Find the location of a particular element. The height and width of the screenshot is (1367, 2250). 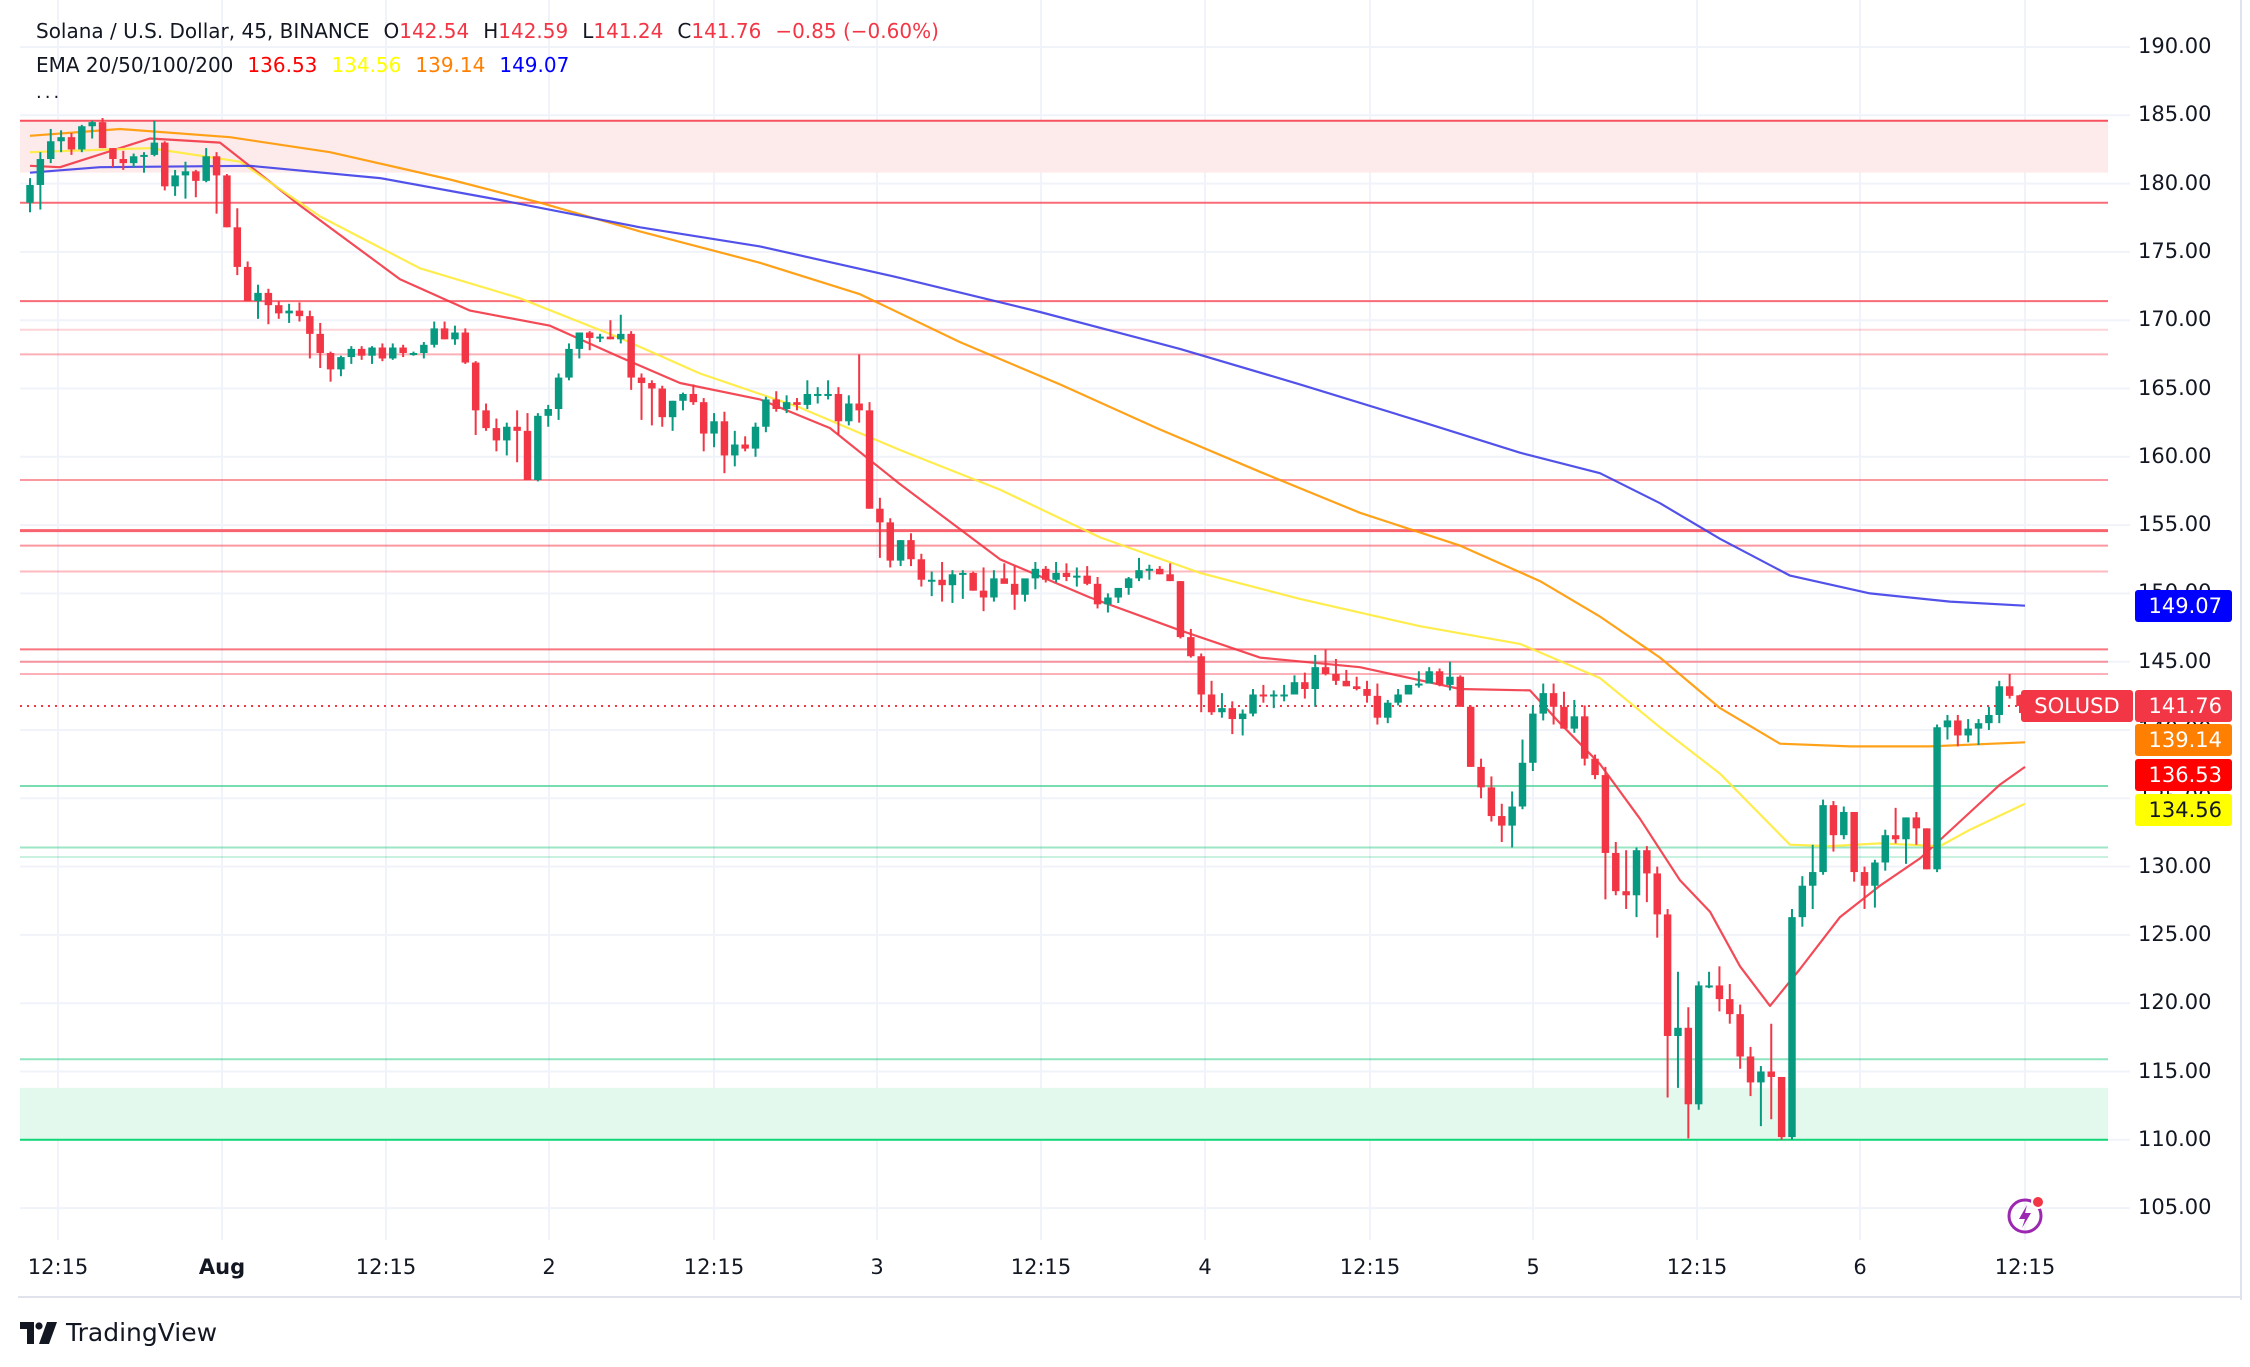

price-axis-label: 125.00 is located at coordinates (2175, 933).